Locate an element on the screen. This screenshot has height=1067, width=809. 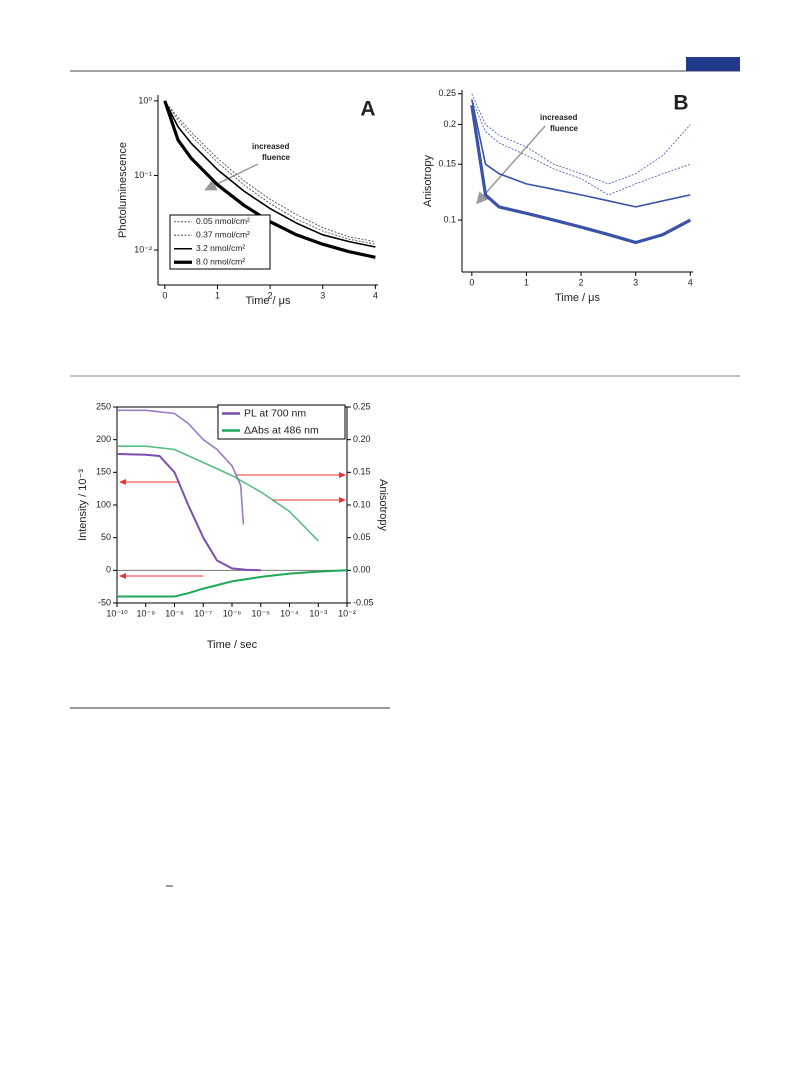
y-tick-label: 0 is located at coordinates (108, 570).